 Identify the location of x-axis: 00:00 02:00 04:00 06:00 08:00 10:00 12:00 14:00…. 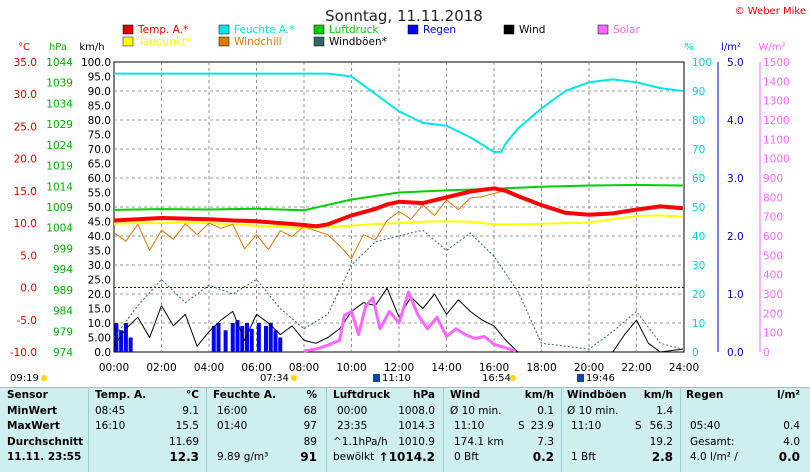
(399, 368).